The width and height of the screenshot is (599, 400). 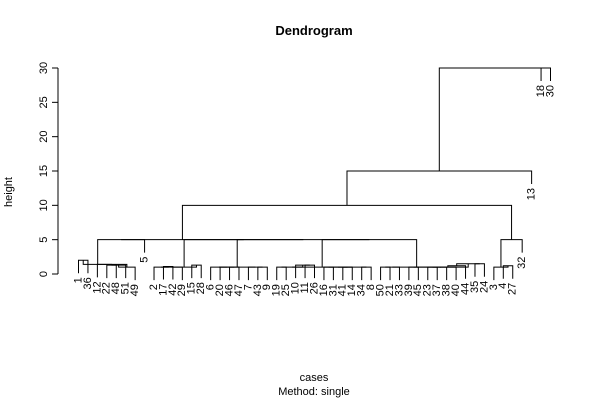 I want to click on leaf-label: 15, so click(x=192, y=288).